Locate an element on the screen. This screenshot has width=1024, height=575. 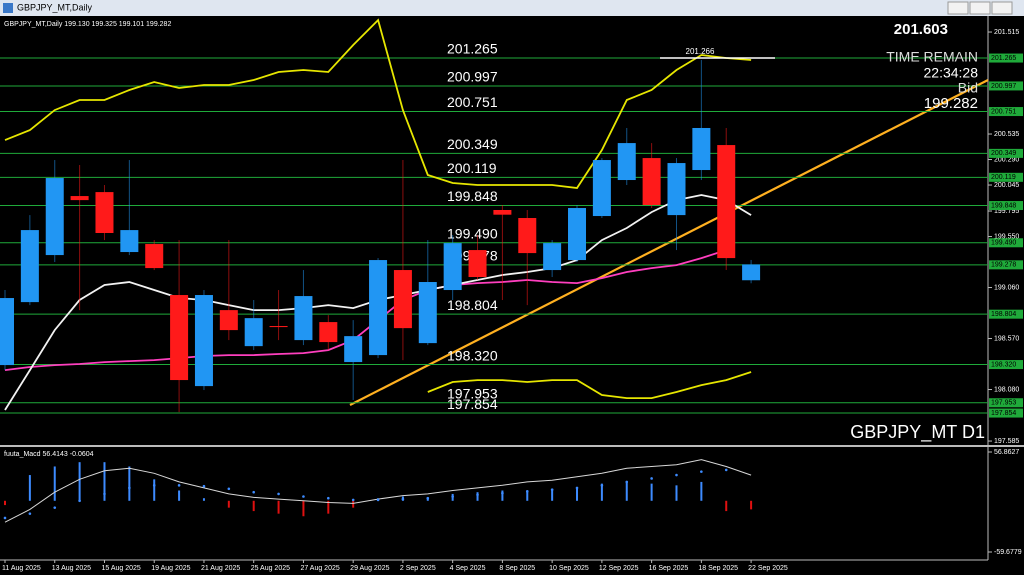
level-label: 200.119 is located at coordinates (472, 168).